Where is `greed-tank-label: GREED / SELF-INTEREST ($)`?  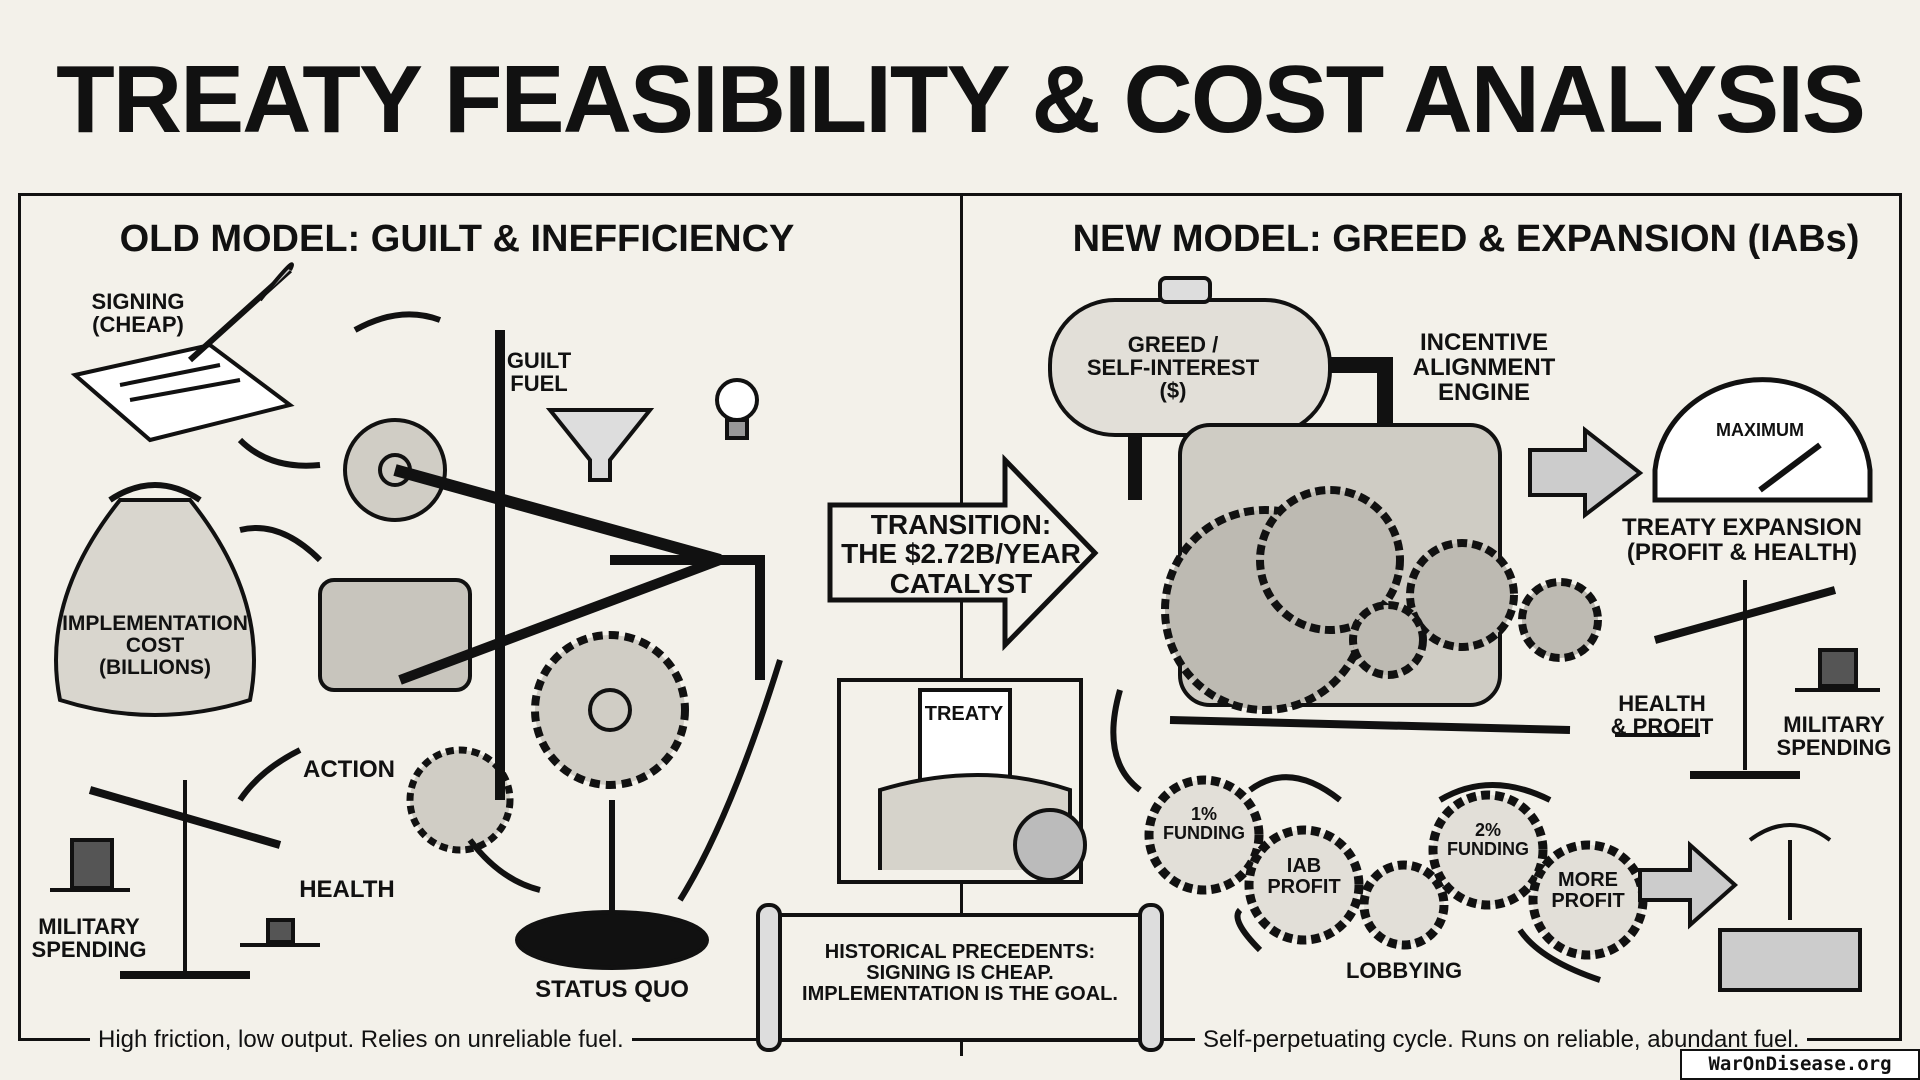
greed-tank-label: GREED / SELF-INTEREST ($) is located at coordinates (1173, 368).